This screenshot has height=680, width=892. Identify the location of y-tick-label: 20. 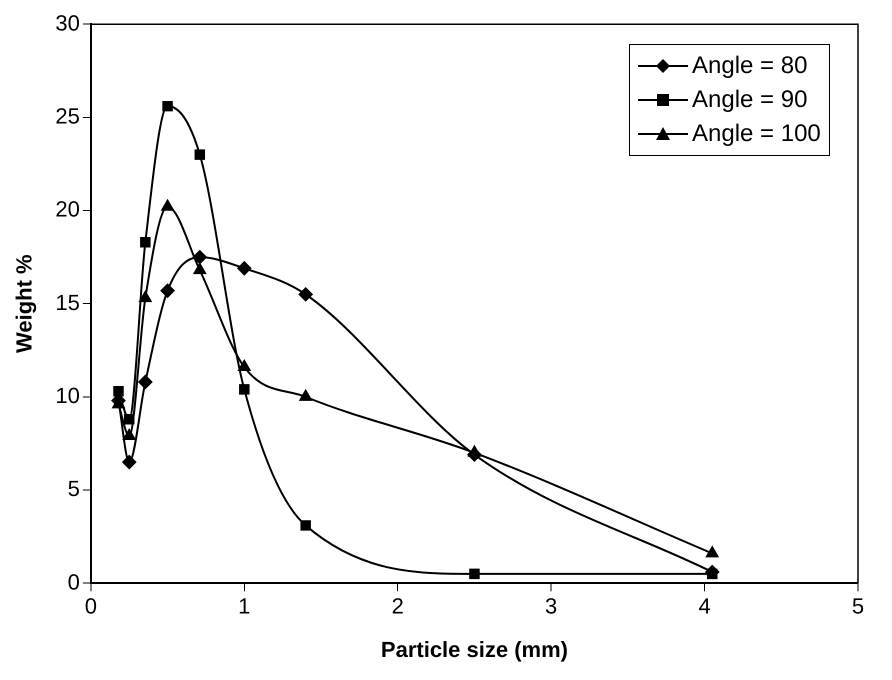
(67, 209).